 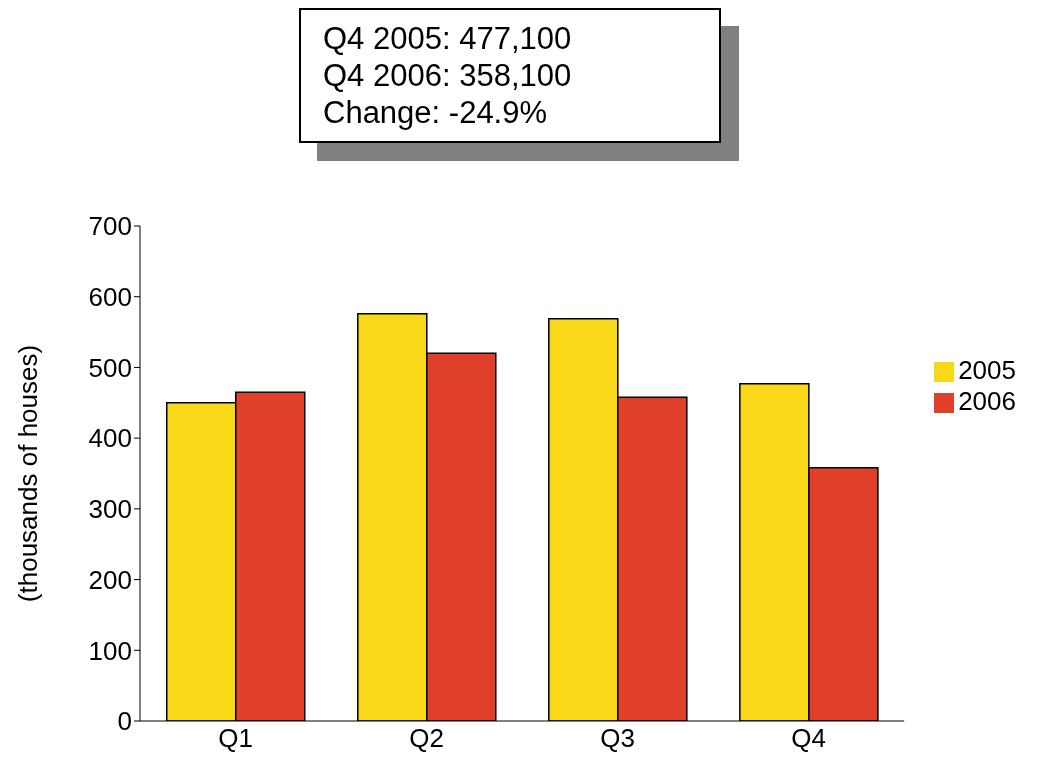 What do you see at coordinates (987, 400) in the screenshot?
I see `legend-label: 2006` at bounding box center [987, 400].